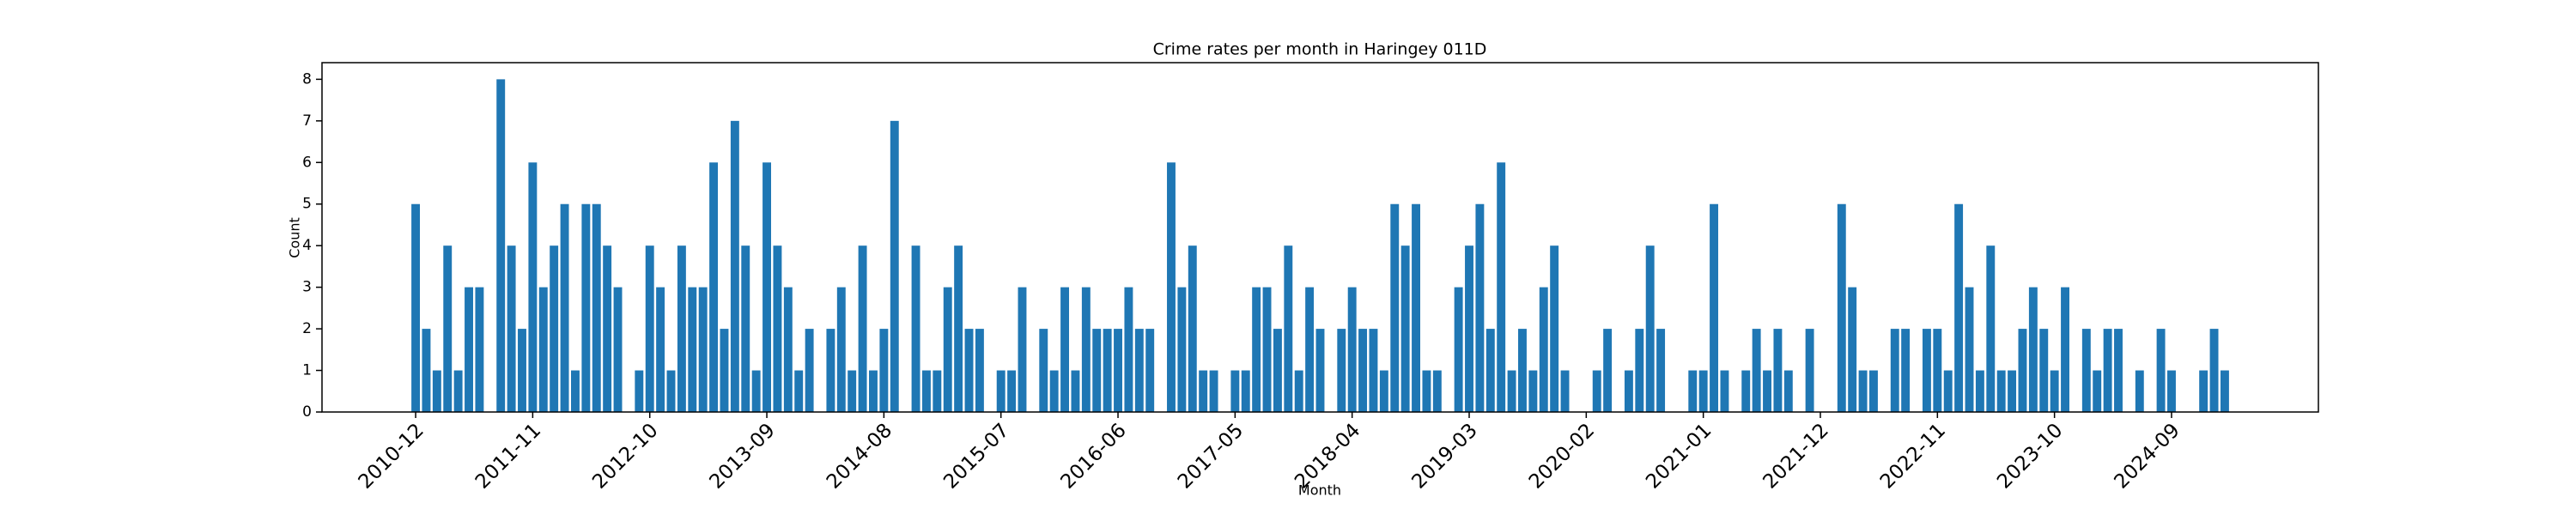  I want to click on x-tick-label: 2012-10, so click(625, 456).